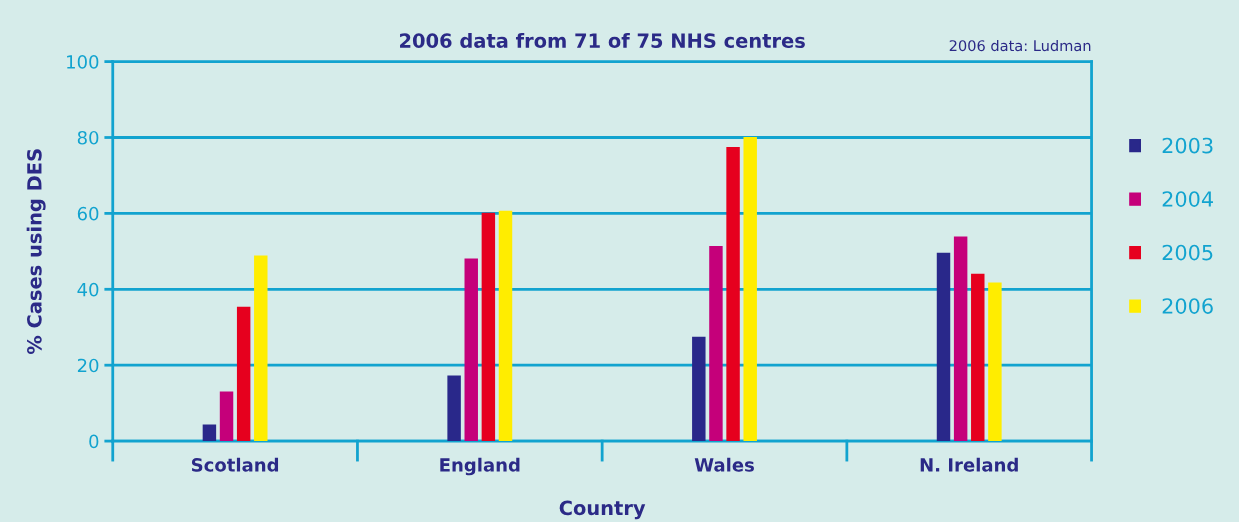 The image size is (1239, 522). I want to click on x-tick-label: Wales, so click(724, 464).